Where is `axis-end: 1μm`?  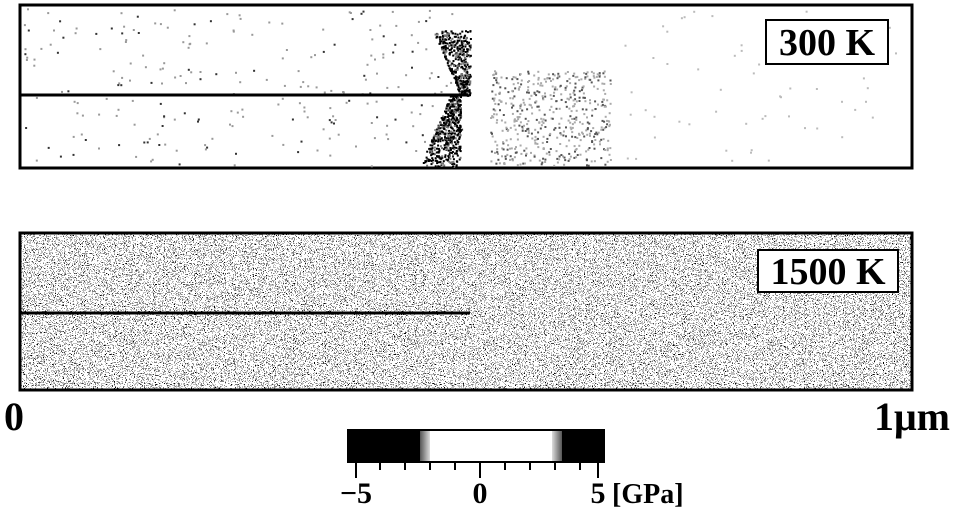
axis-end: 1μm is located at coordinates (912, 416).